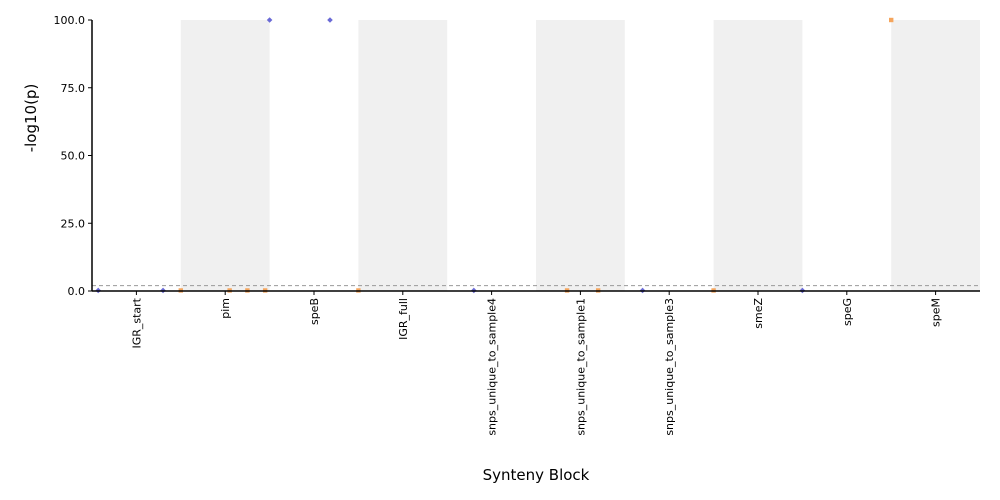 The width and height of the screenshot is (1000, 500). Describe the element at coordinates (73, 88) in the screenshot. I see `y-tick-label: 75.0` at that location.